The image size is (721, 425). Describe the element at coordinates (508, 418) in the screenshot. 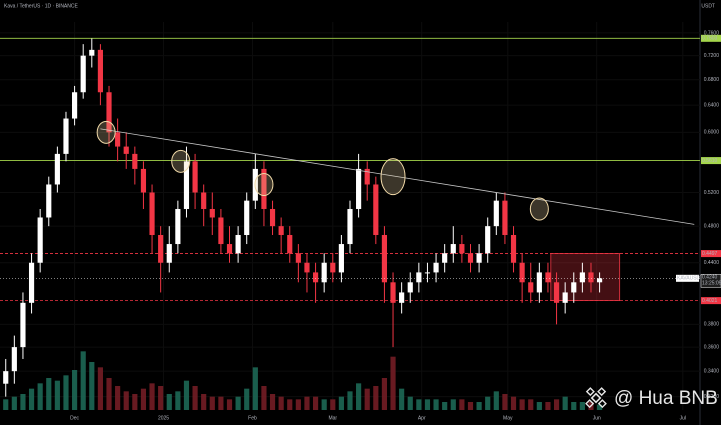

I see `x-tick-label: May` at that location.